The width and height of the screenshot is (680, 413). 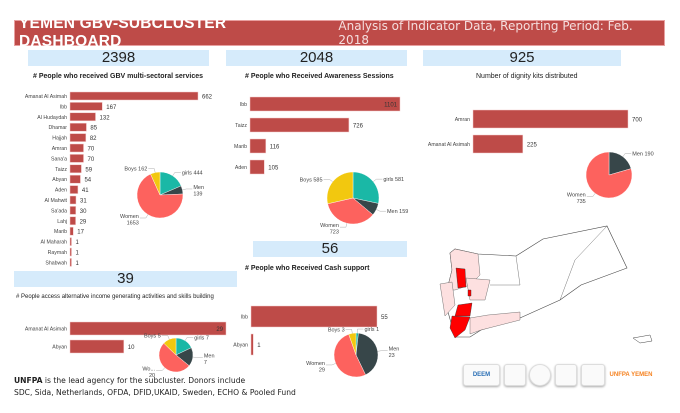 What do you see at coordinates (91, 160) in the screenshot?
I see `gbv-bar-value: 70` at bounding box center [91, 160].